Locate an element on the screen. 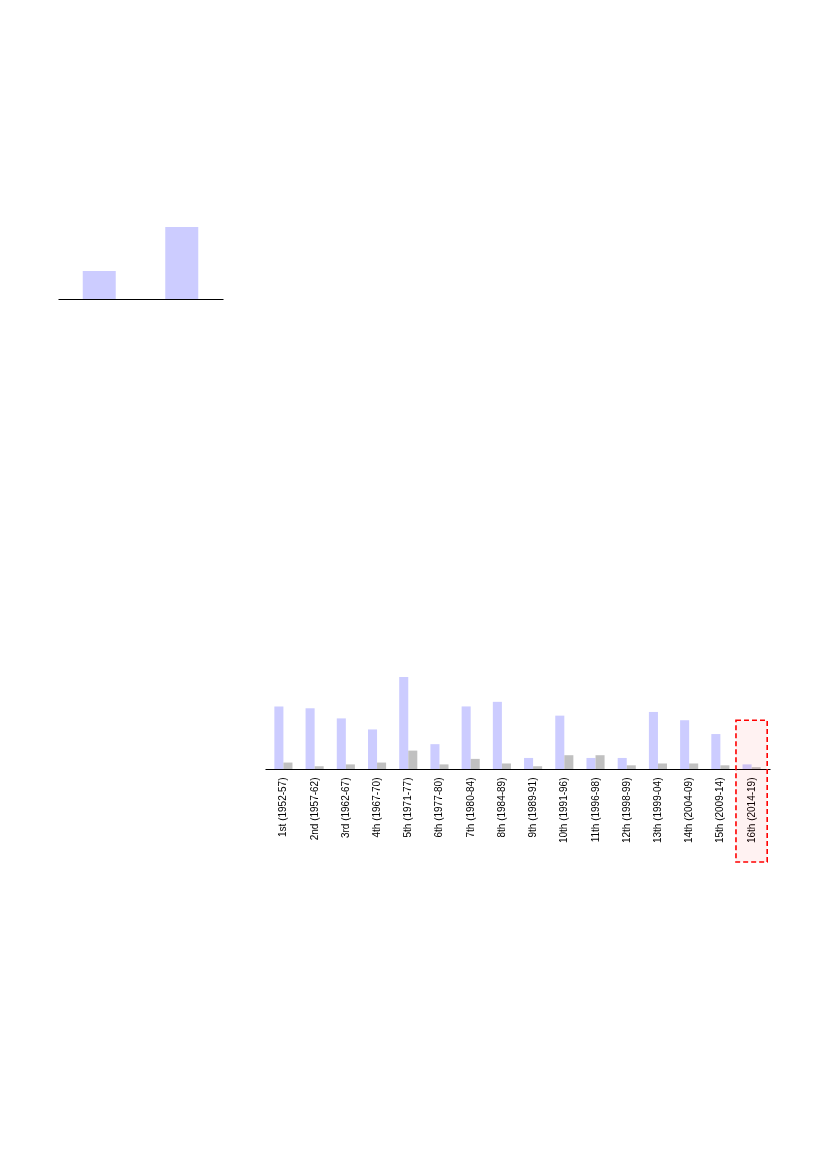  x-tick-label: 14th (2004-09) is located at coordinates (689, 810).